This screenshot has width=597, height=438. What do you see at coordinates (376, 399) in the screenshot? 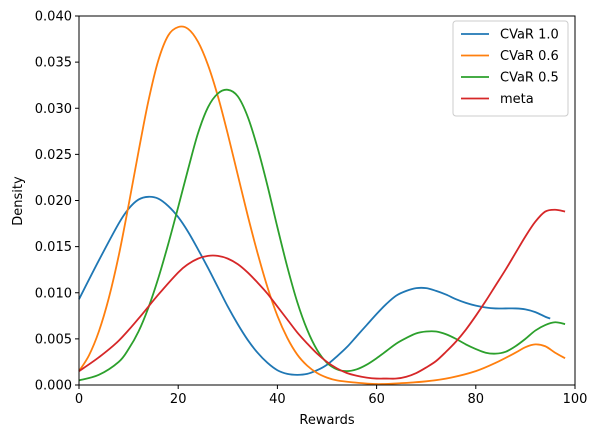
I see `x-tick-label: 60` at bounding box center [376, 399].